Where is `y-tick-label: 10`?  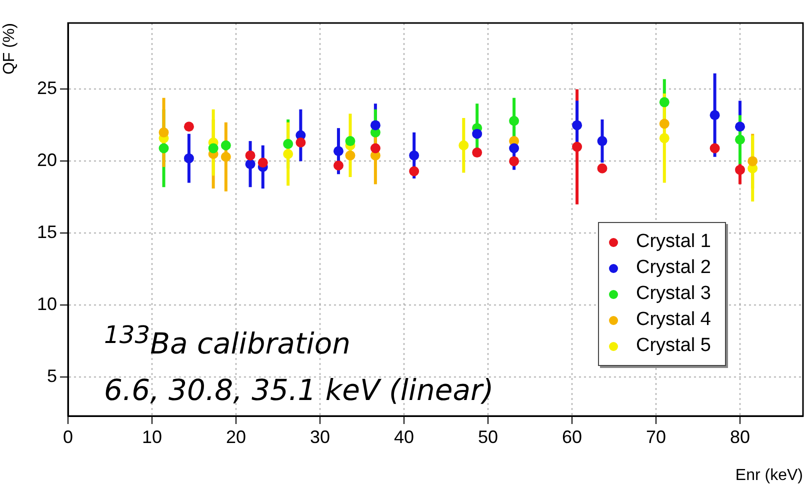 y-tick-label: 10 is located at coordinates (46, 304).